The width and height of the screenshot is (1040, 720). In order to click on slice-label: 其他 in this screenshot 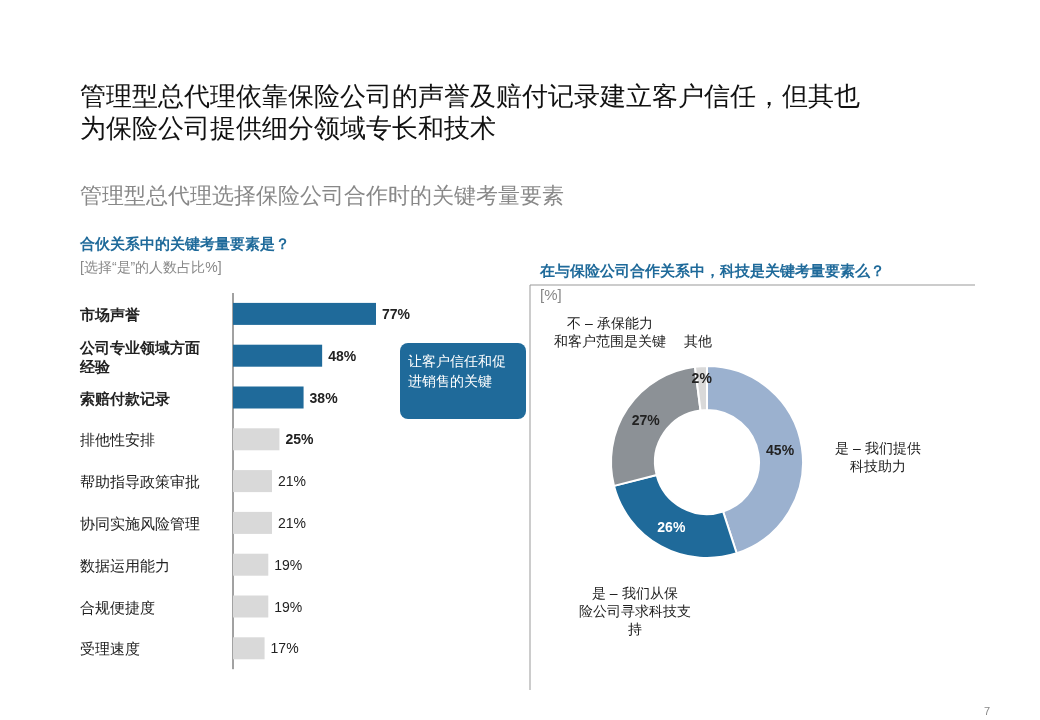, I will do `click(697, 341)`.